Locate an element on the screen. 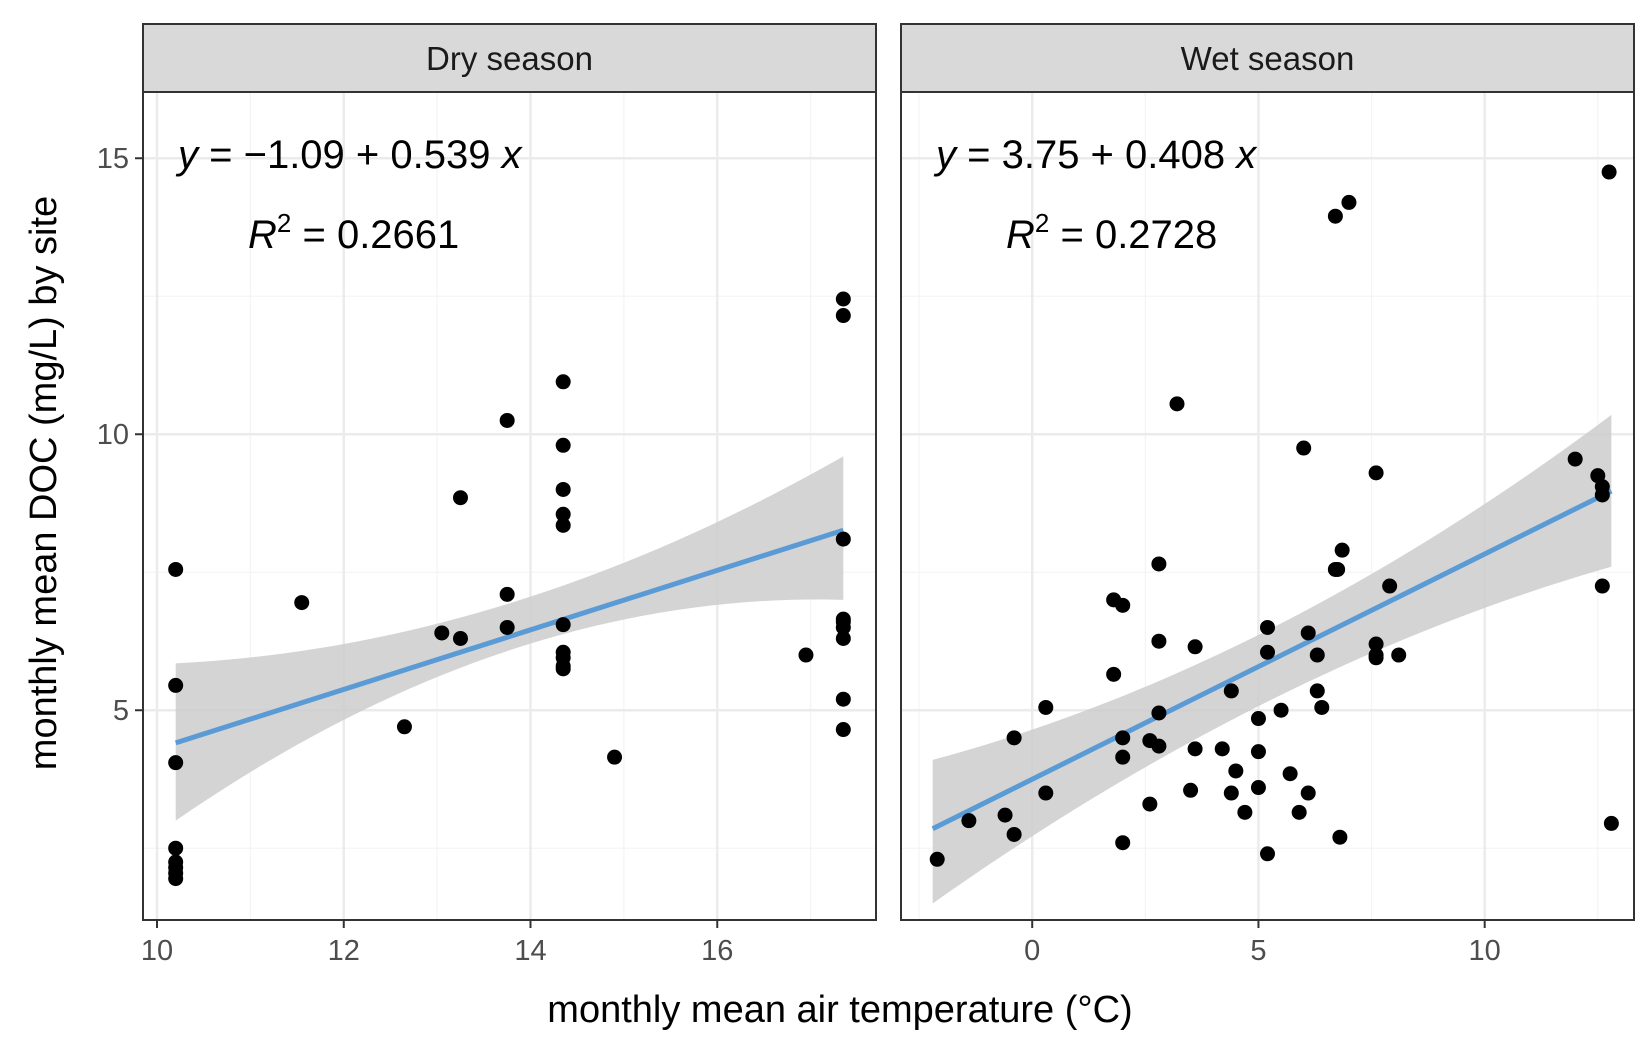  eq-x-symbol-wet: x is located at coordinates (1246, 155).